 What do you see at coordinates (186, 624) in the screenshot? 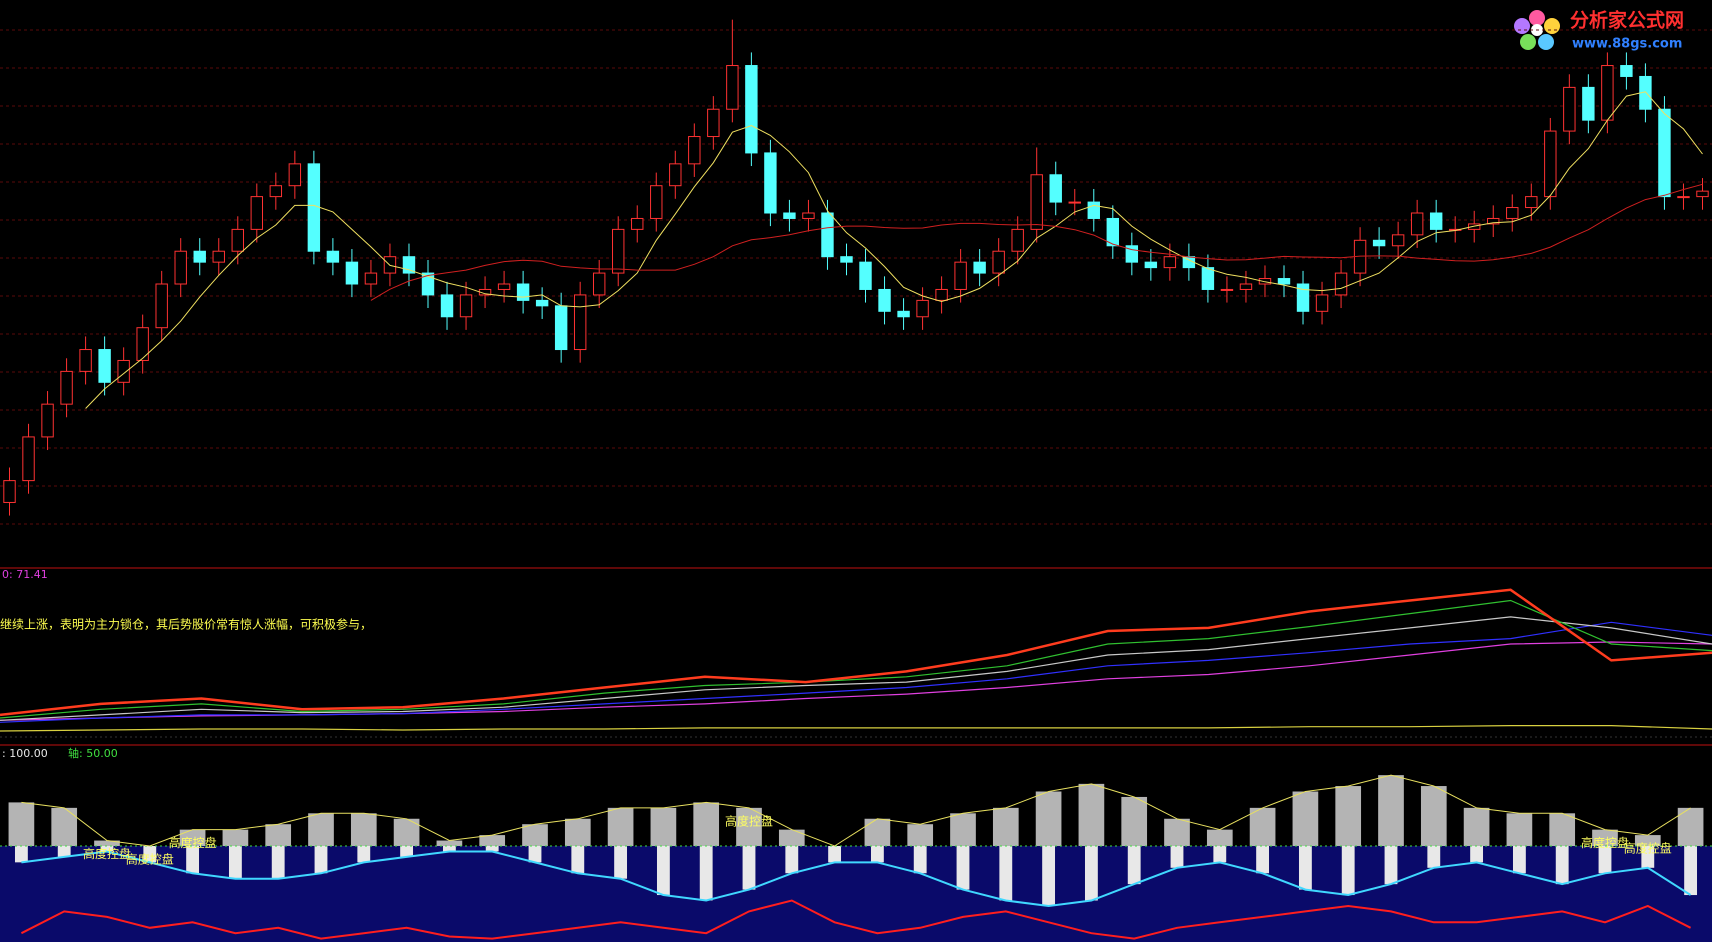
I see `indicator-note: 继续上涨，表明为主力锁仓，其后势股价常有惊人涨幅，可积极参与，` at bounding box center [186, 624].